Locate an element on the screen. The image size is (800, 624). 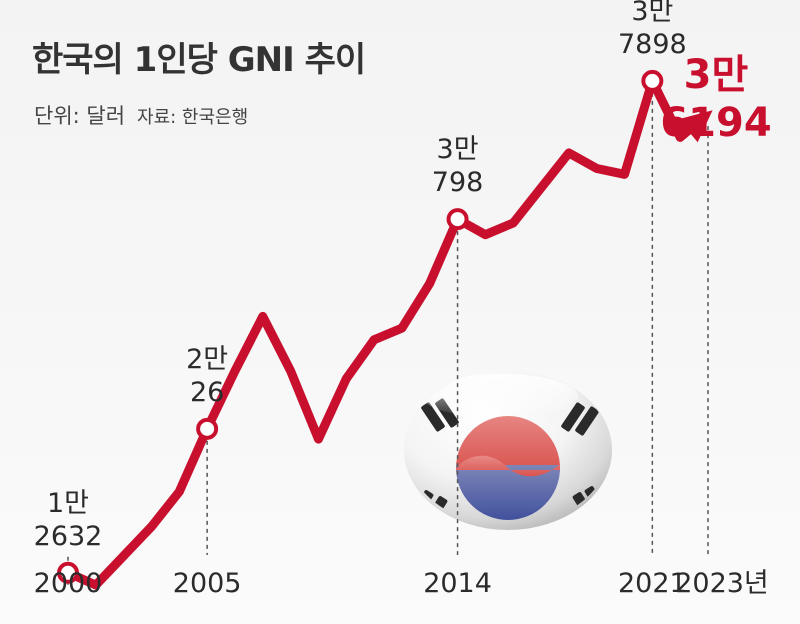
data-label-2005: 2만 26 is located at coordinates (207, 376).